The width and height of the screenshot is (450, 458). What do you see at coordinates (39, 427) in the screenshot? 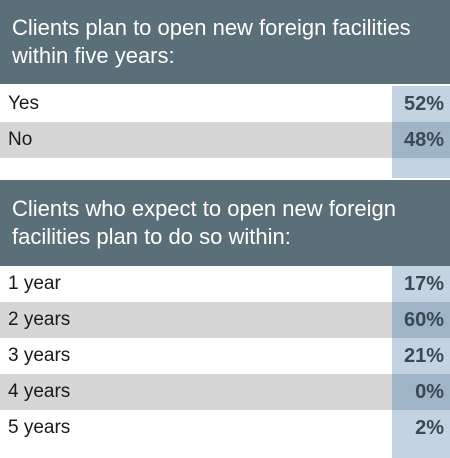
I see `row-label: 5 years` at bounding box center [39, 427].